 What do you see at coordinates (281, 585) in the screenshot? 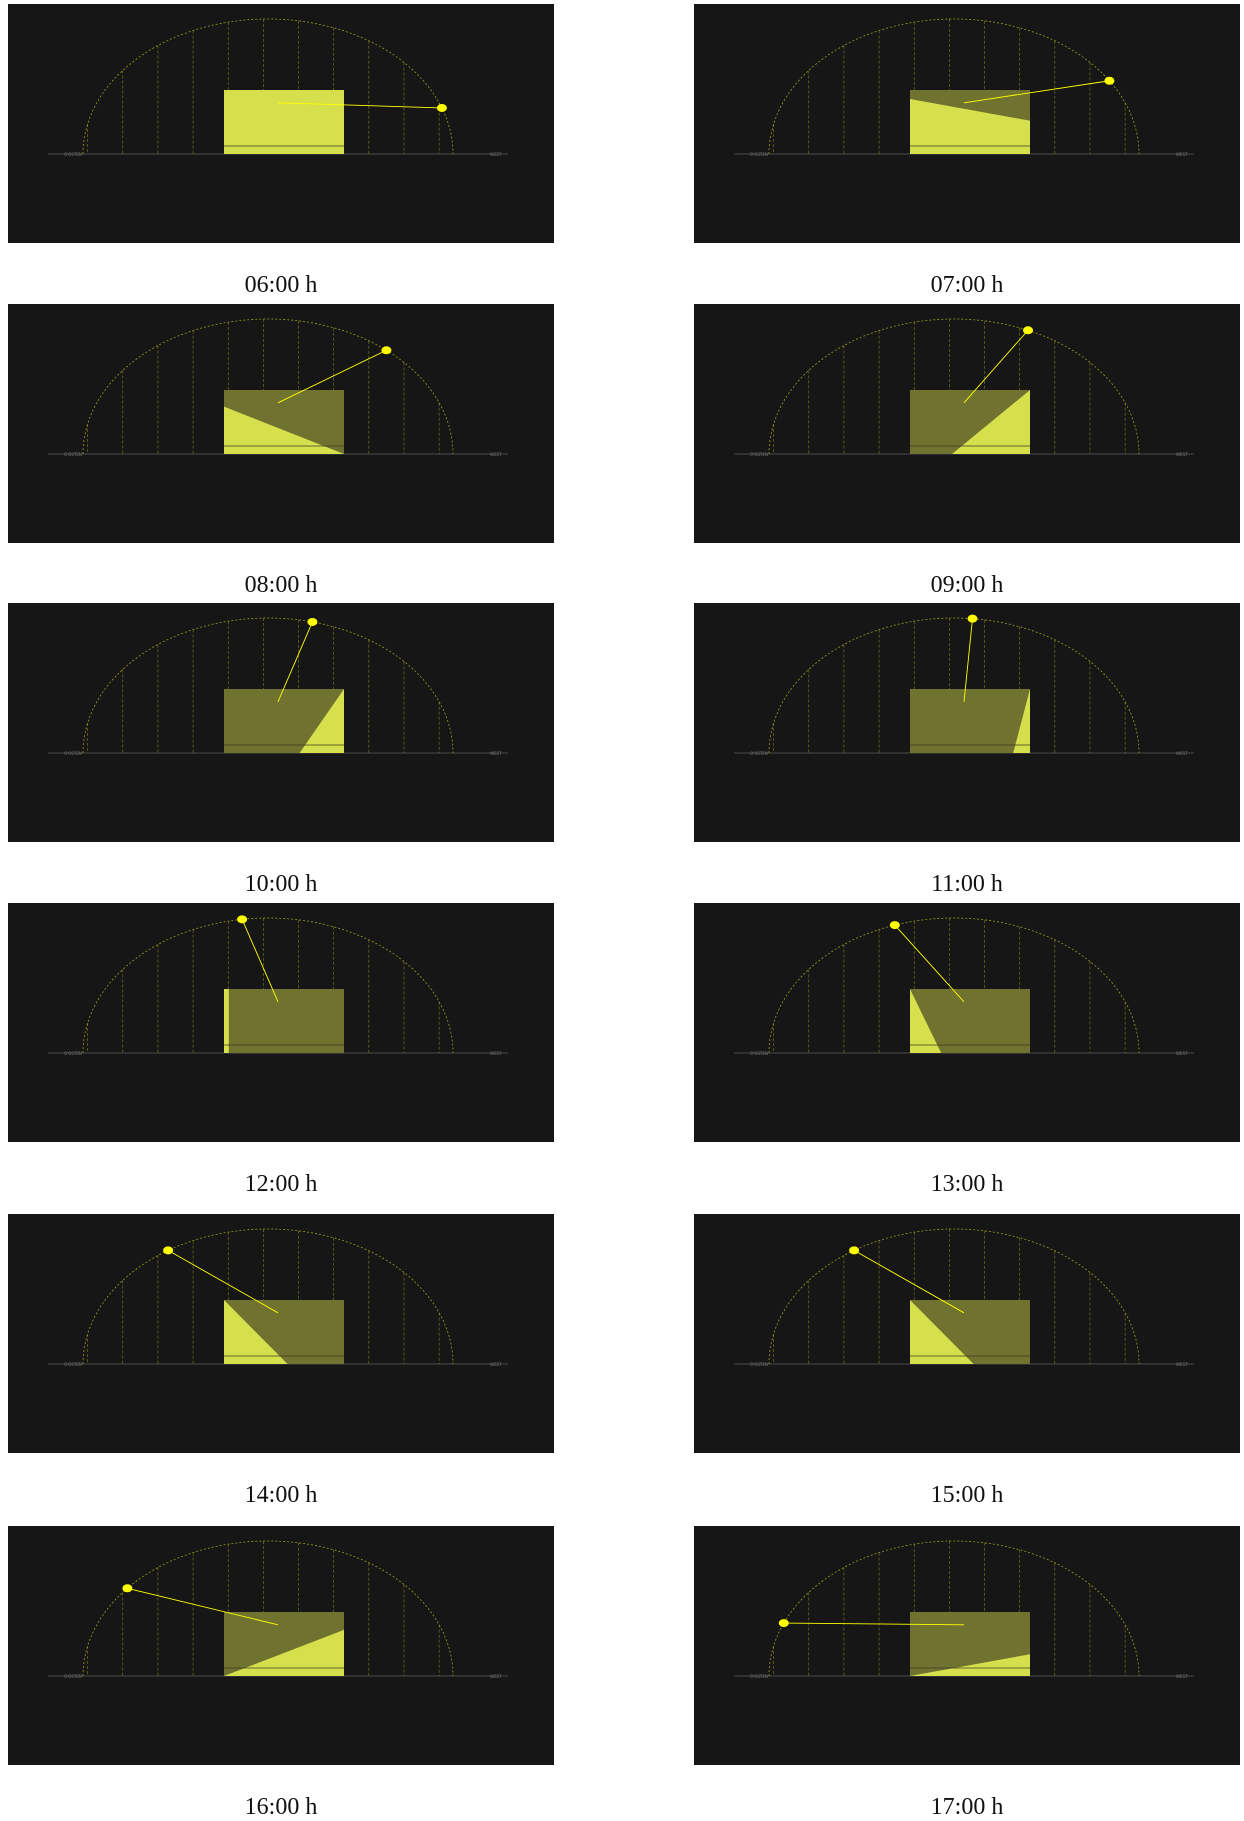
I see `time-caption: 08:00 h` at bounding box center [281, 585].